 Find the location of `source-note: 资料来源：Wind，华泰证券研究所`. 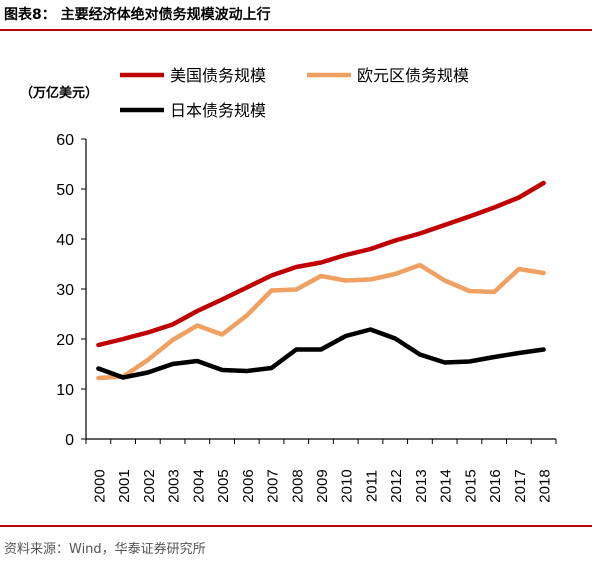

source-note: 资料来源：Wind，华泰证券研究所 is located at coordinates (105, 549).